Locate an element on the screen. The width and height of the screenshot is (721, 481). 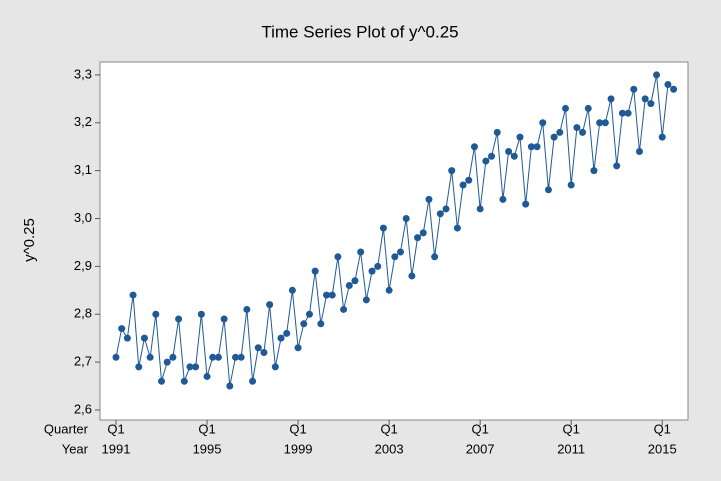
x-tick-label: 2003 is located at coordinates (389, 448).